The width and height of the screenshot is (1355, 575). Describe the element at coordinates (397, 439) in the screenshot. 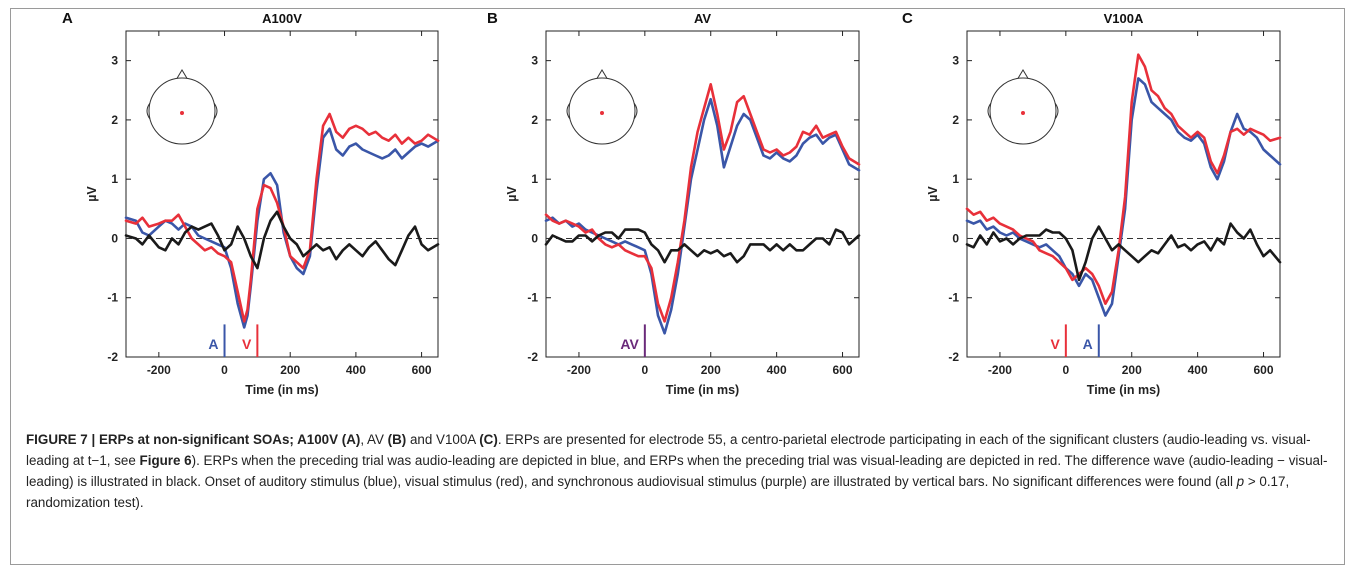

I see `caption-panel-b: (B)` at that location.